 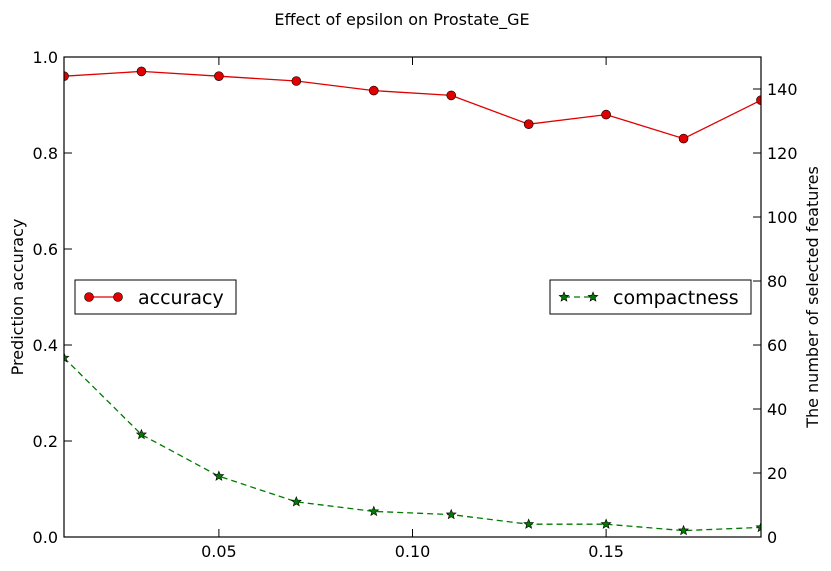 I want to click on y-left-tick-label: 0.4, so click(x=45, y=345).